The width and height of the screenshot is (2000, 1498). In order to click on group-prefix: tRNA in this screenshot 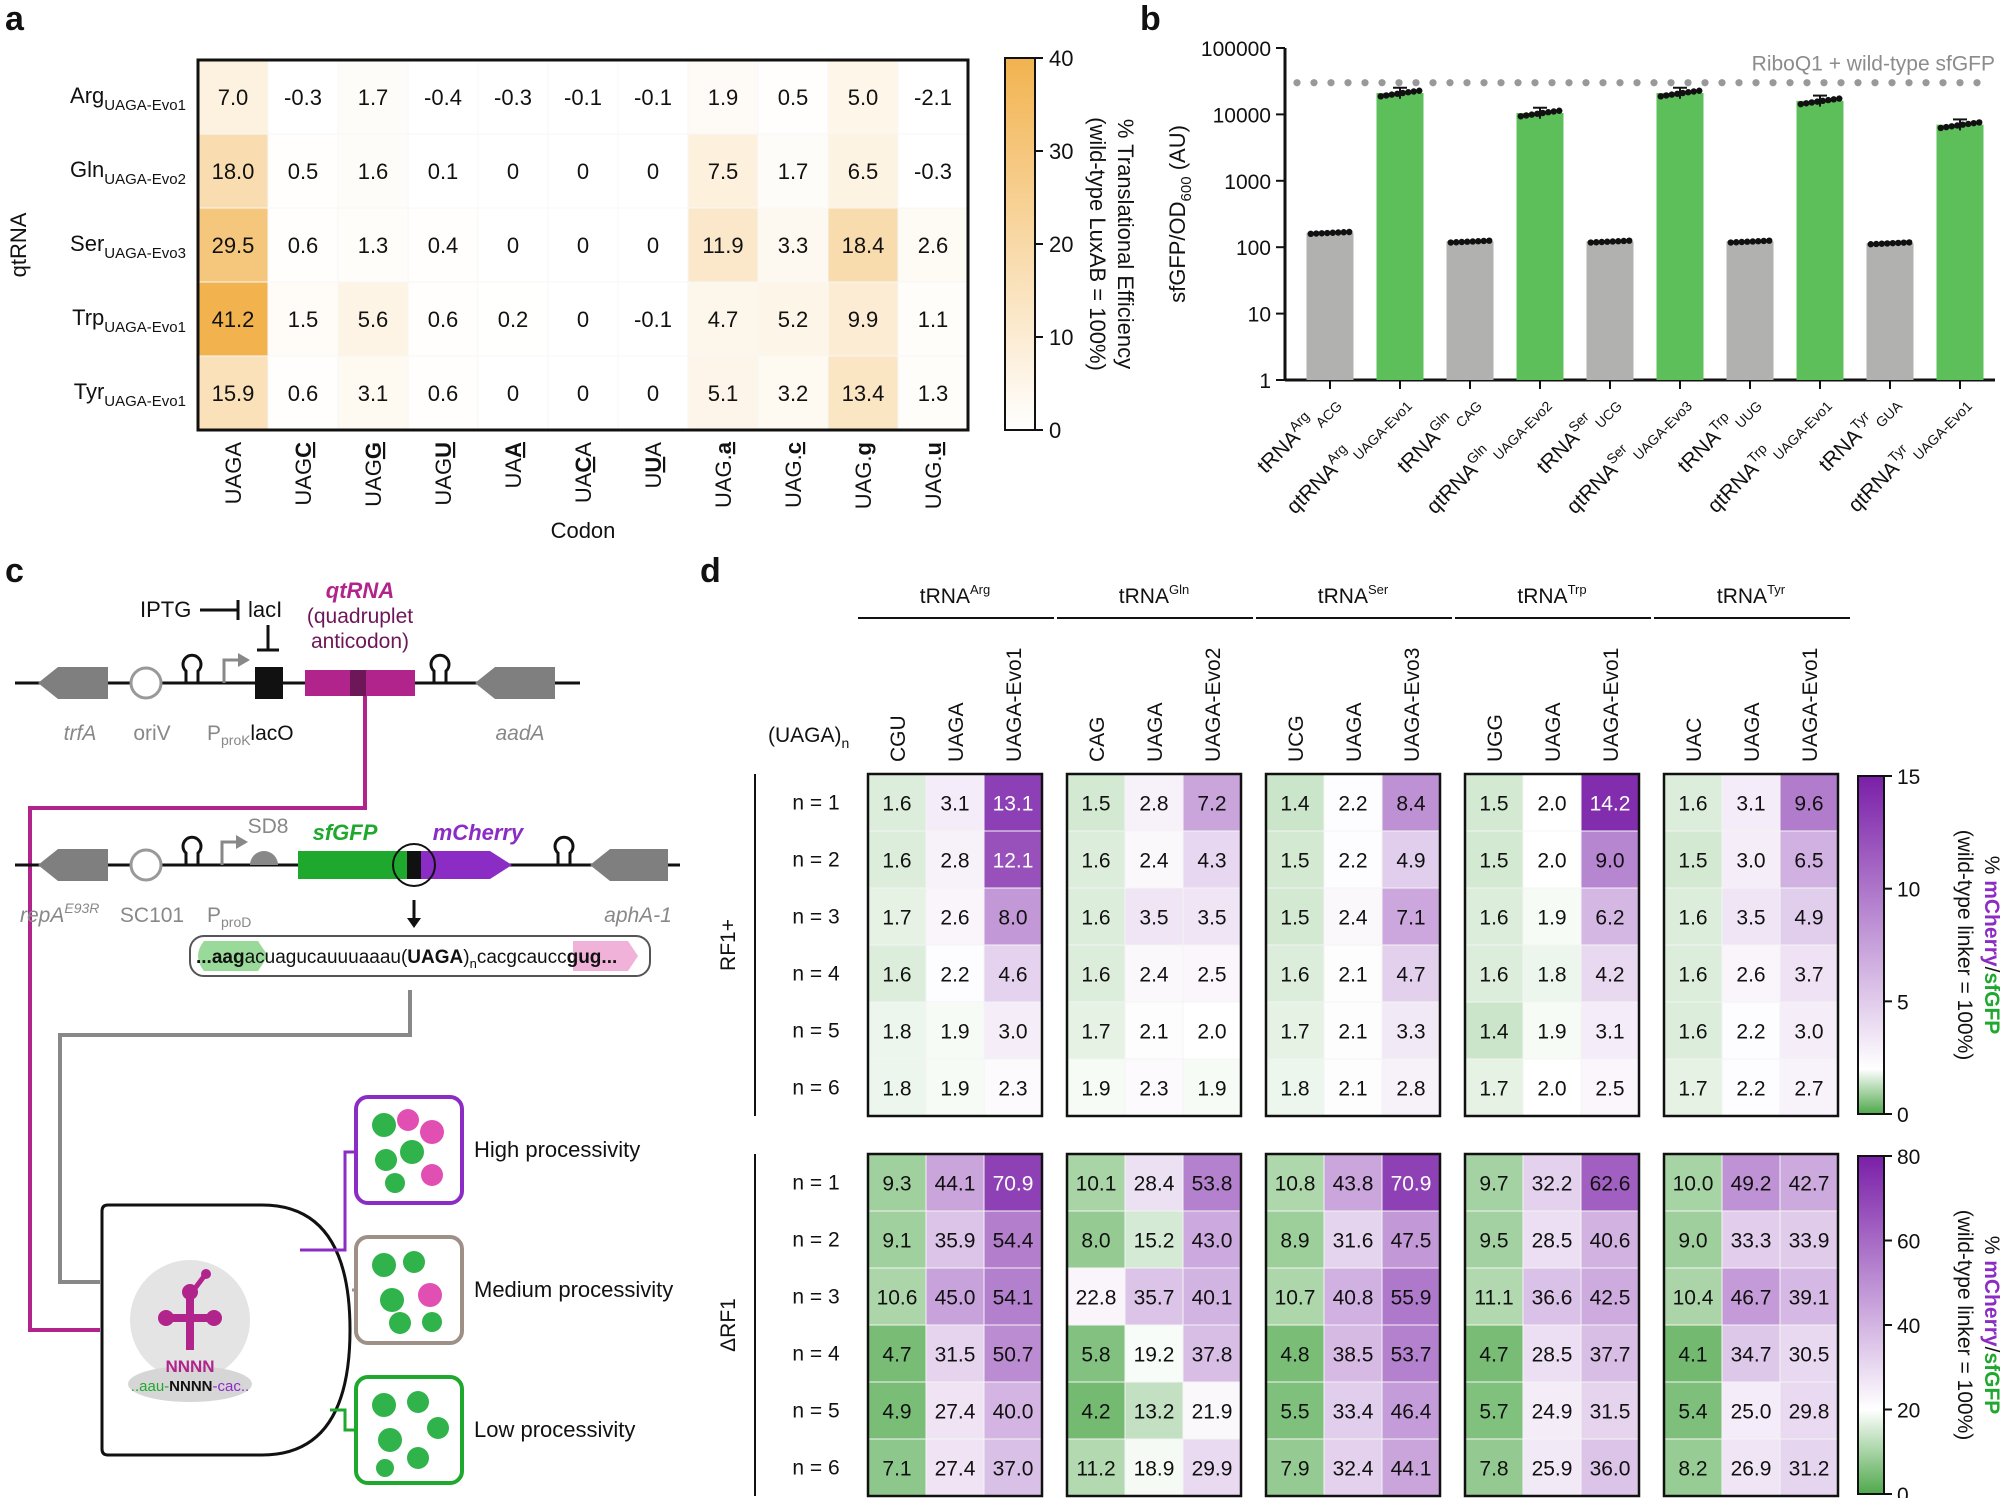, I will do `click(945, 596)`.